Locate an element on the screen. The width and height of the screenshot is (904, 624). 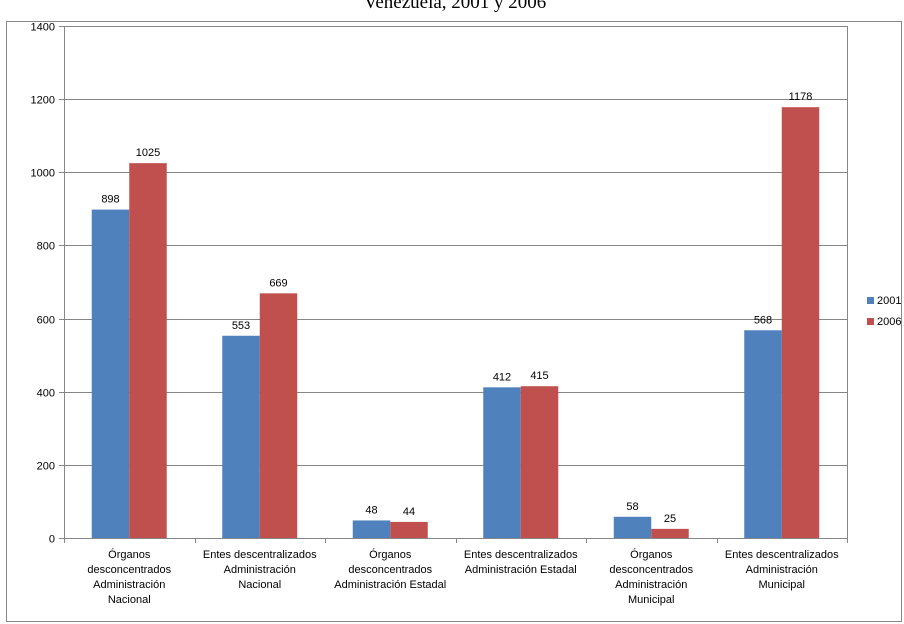
data-label: 553 is located at coordinates (241, 326).